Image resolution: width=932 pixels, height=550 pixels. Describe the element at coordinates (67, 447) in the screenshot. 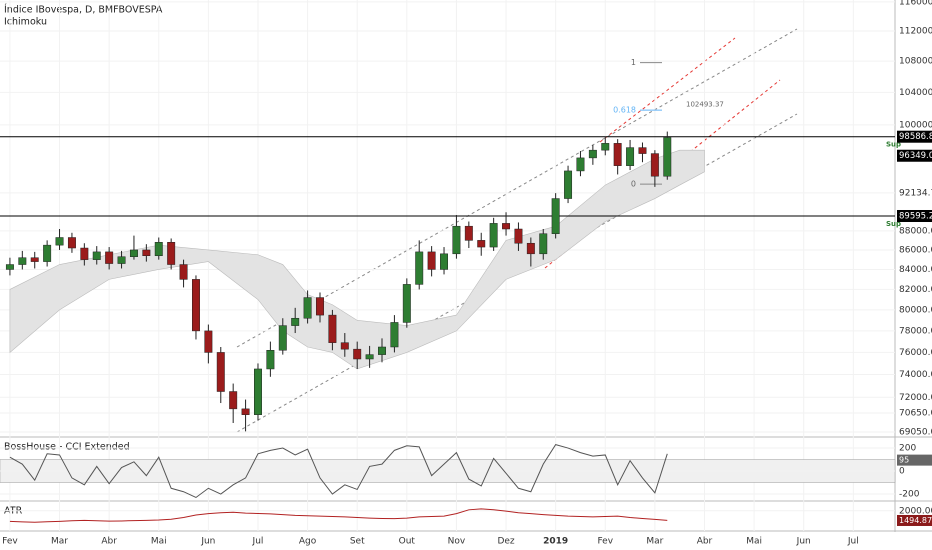

I see `cci-title: BossHouse - CCI Extended` at that location.